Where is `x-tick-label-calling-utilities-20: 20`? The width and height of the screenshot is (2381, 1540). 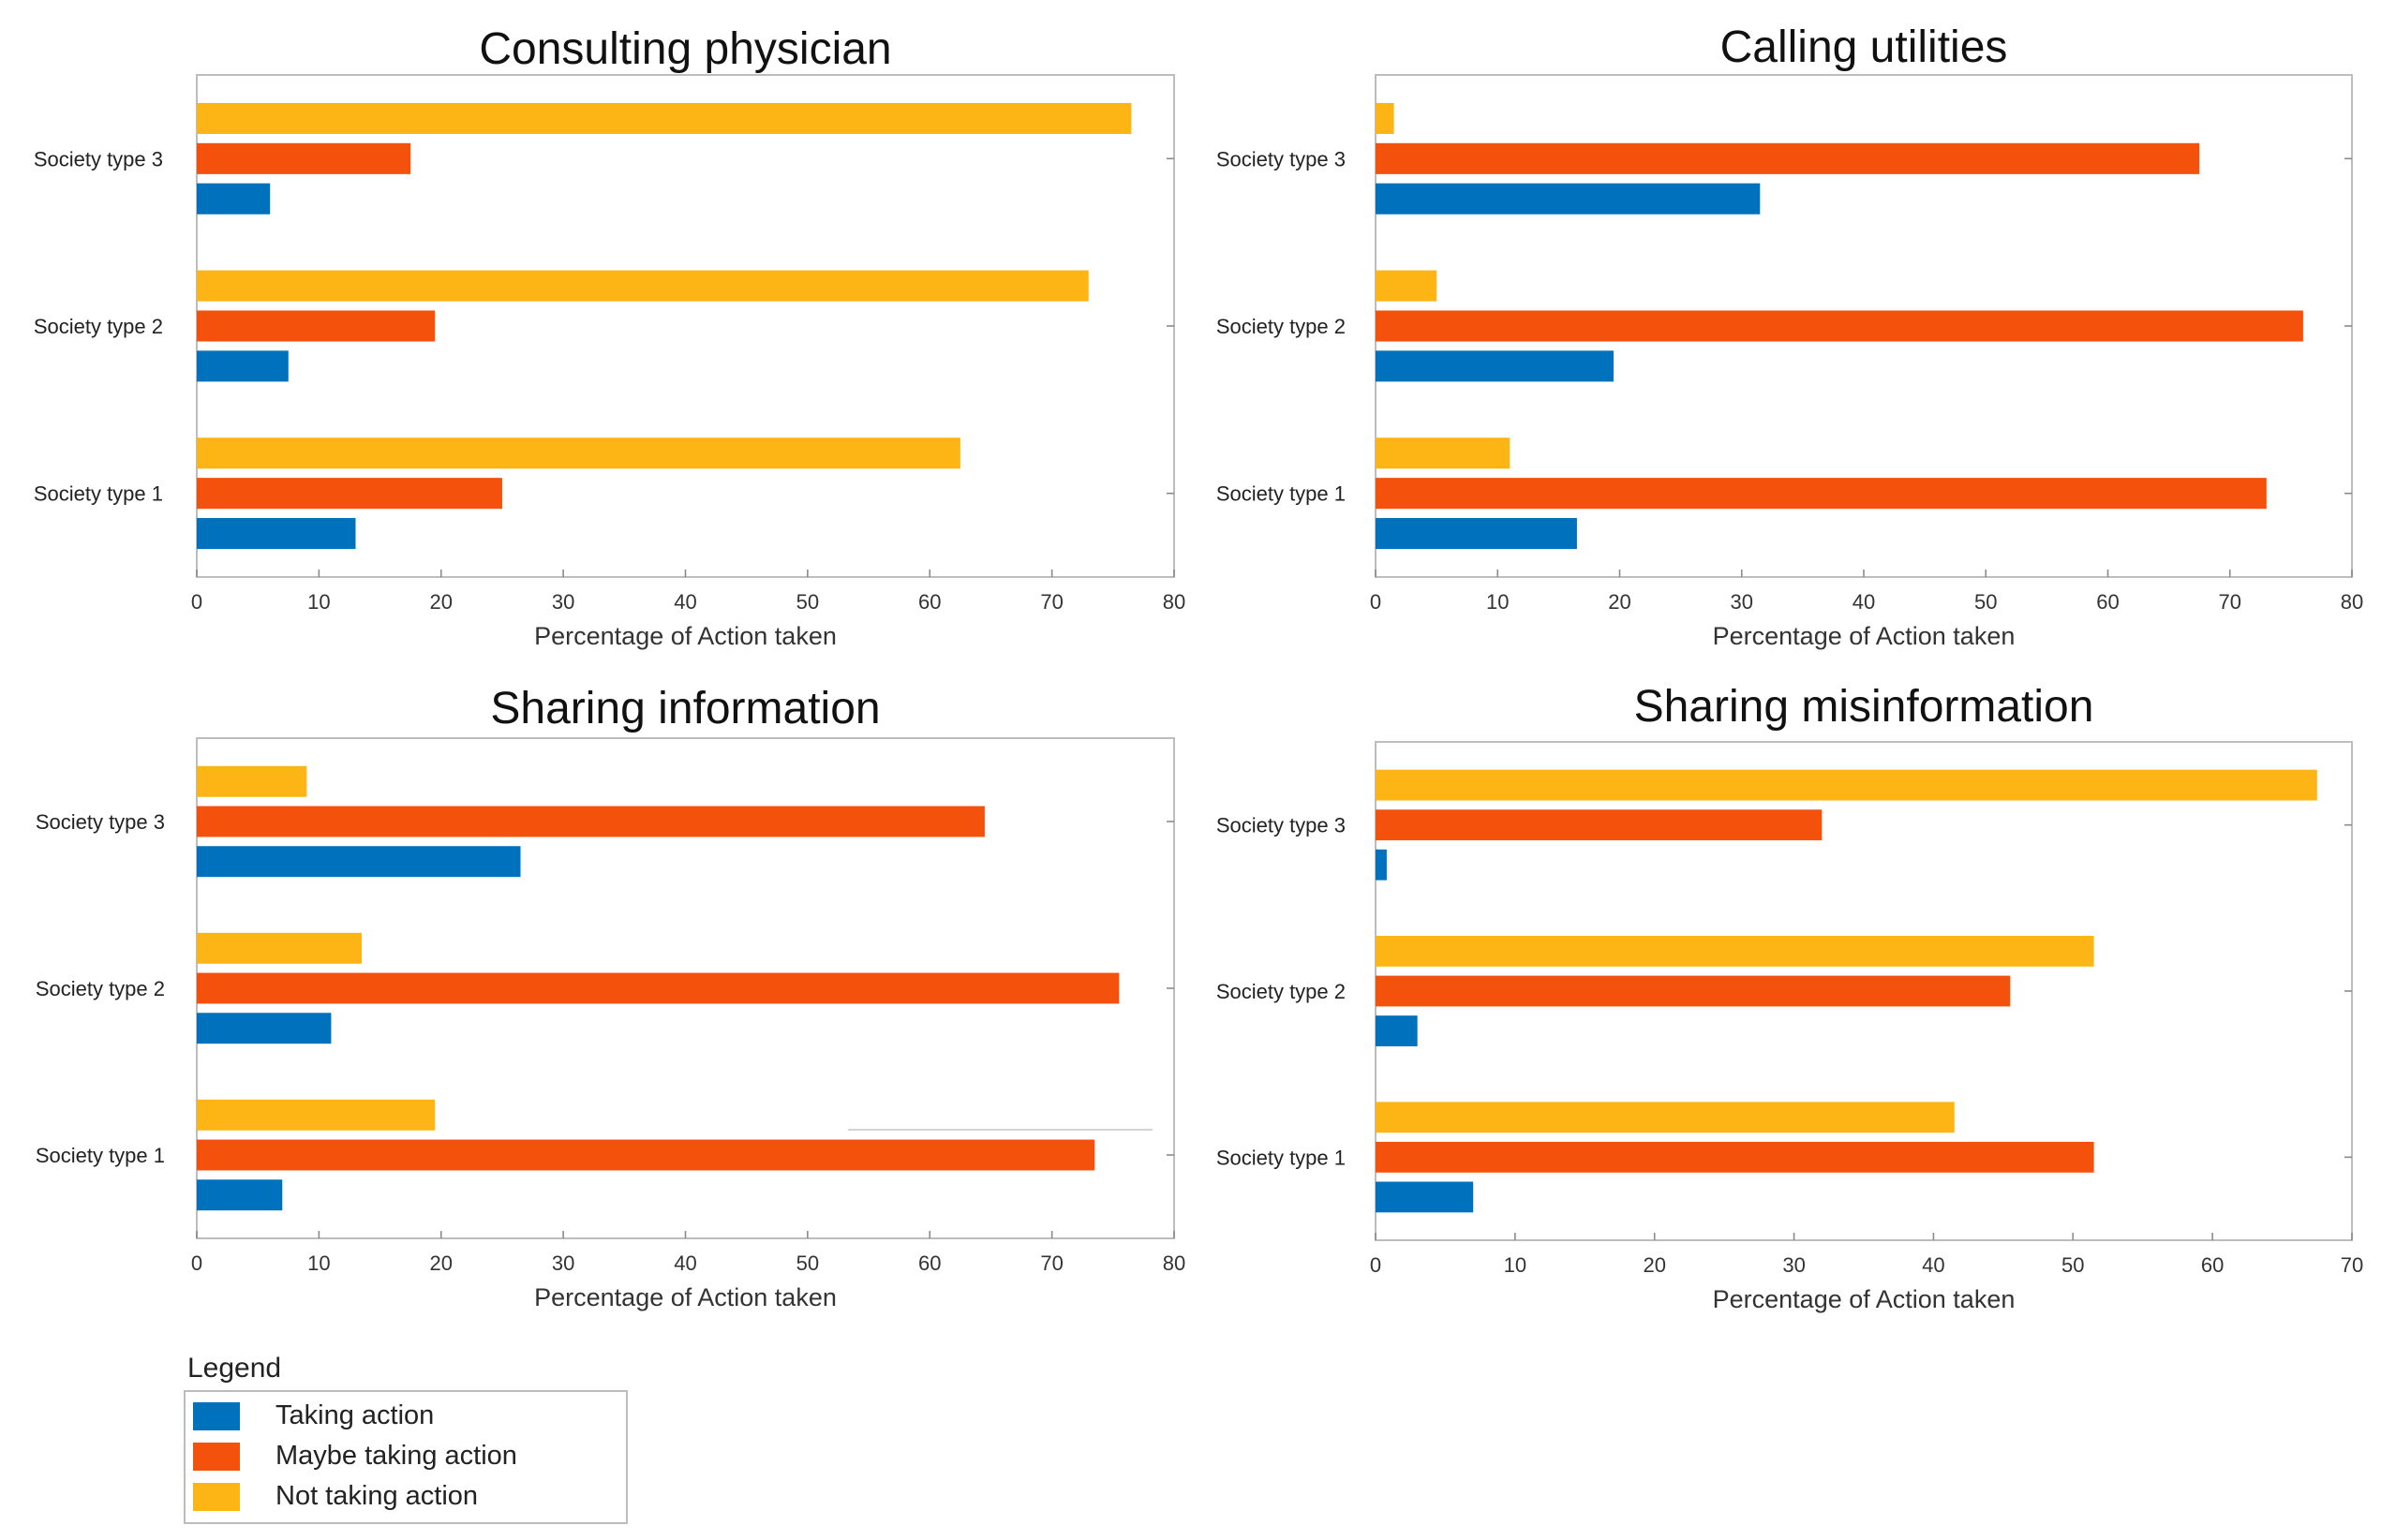 x-tick-label-calling-utilities-20: 20 is located at coordinates (1619, 602).